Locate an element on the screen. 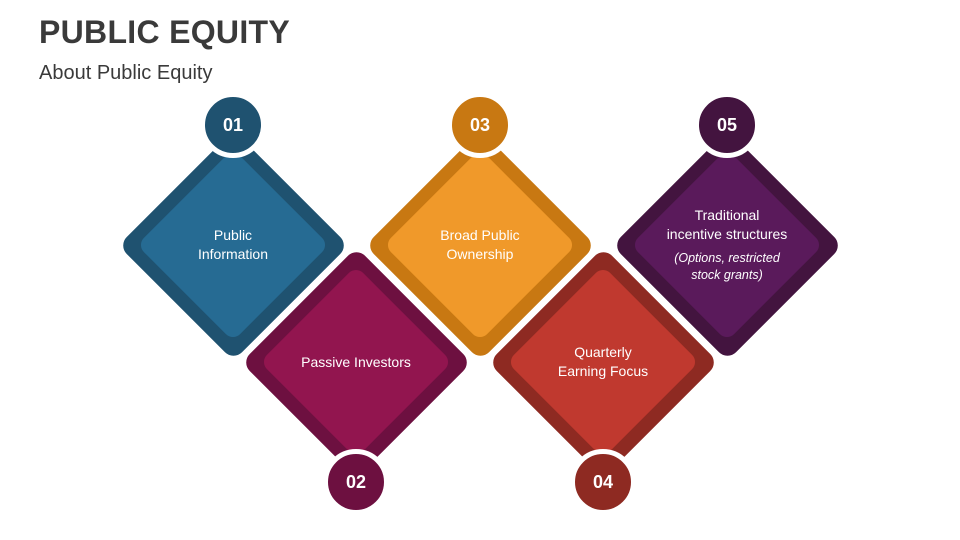 The height and width of the screenshot is (540, 960). item-label: Broad Public Ownership is located at coordinates (480, 244).